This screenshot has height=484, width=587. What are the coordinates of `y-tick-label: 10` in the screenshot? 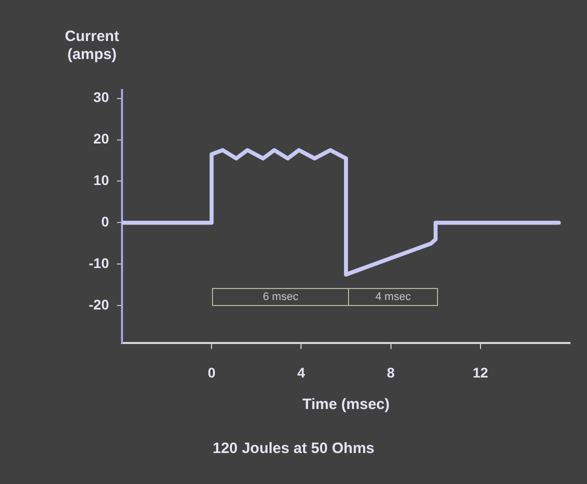 It's located at (101, 180).